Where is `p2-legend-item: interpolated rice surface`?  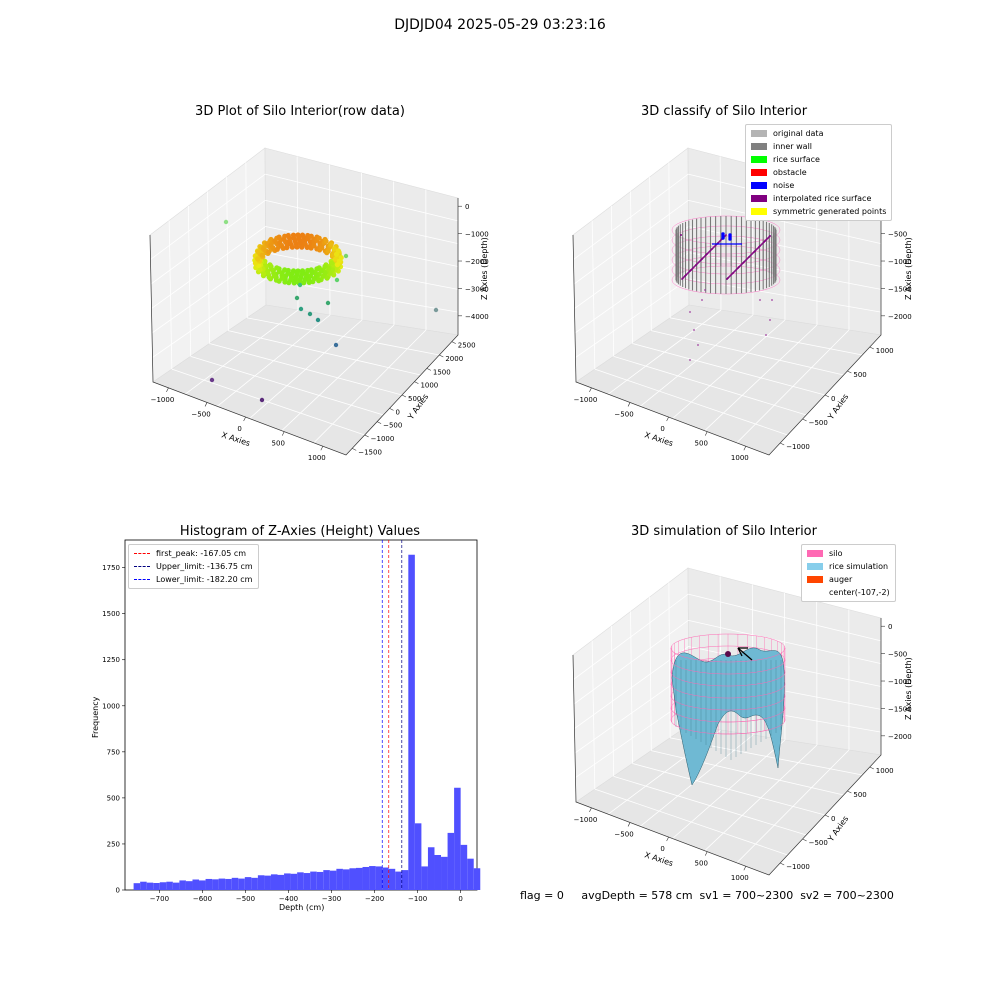 p2-legend-item: interpolated rice surface is located at coordinates (818, 198).